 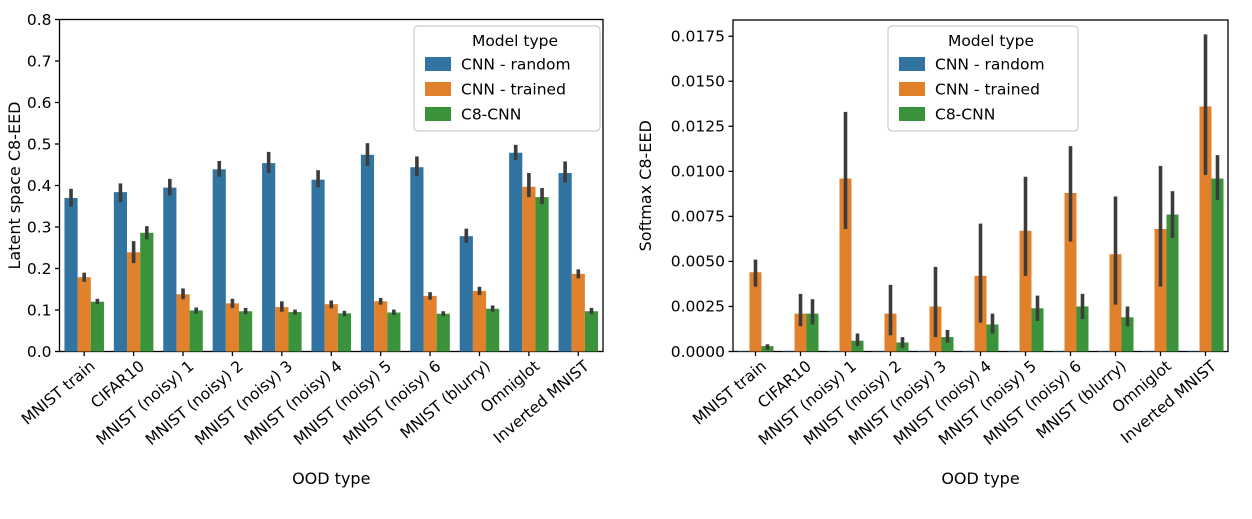 I want to click on y-tick-label: 0.0100, so click(x=698, y=172).